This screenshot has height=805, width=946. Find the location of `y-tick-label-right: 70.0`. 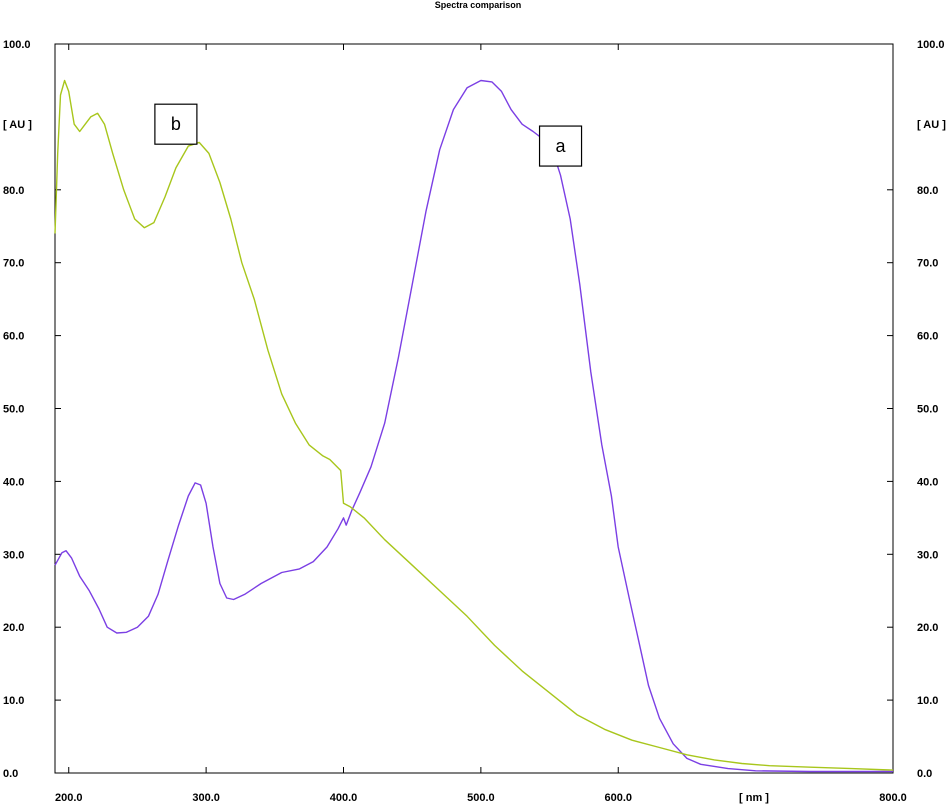

y-tick-label-right: 70.0 is located at coordinates (927, 264).